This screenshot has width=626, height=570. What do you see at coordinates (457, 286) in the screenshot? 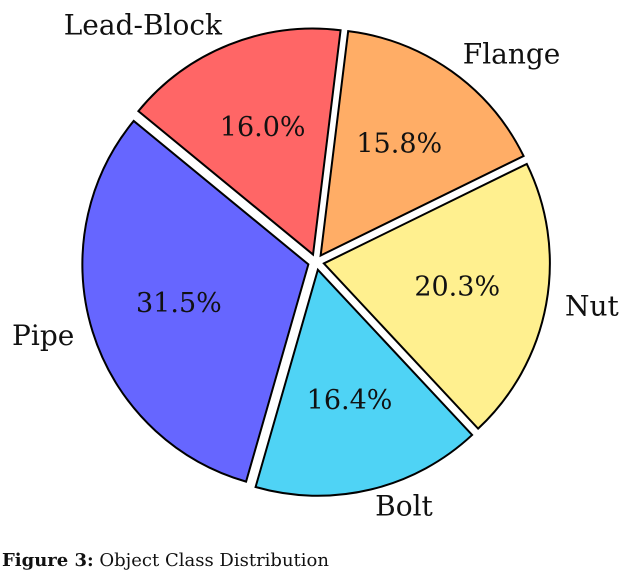
I see `slice-percent: 20.3%` at bounding box center [457, 286].